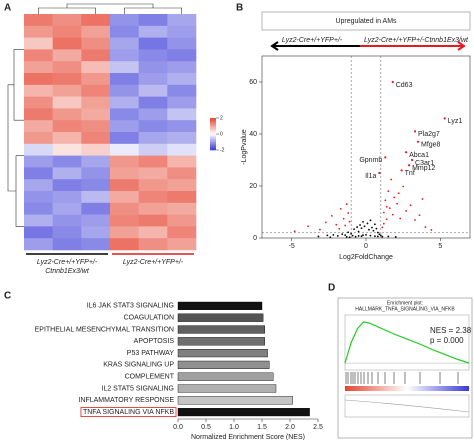 This screenshot has height=440, width=474. I want to click on category-label: INFLAMMATORY RESPONSE, so click(126, 400).